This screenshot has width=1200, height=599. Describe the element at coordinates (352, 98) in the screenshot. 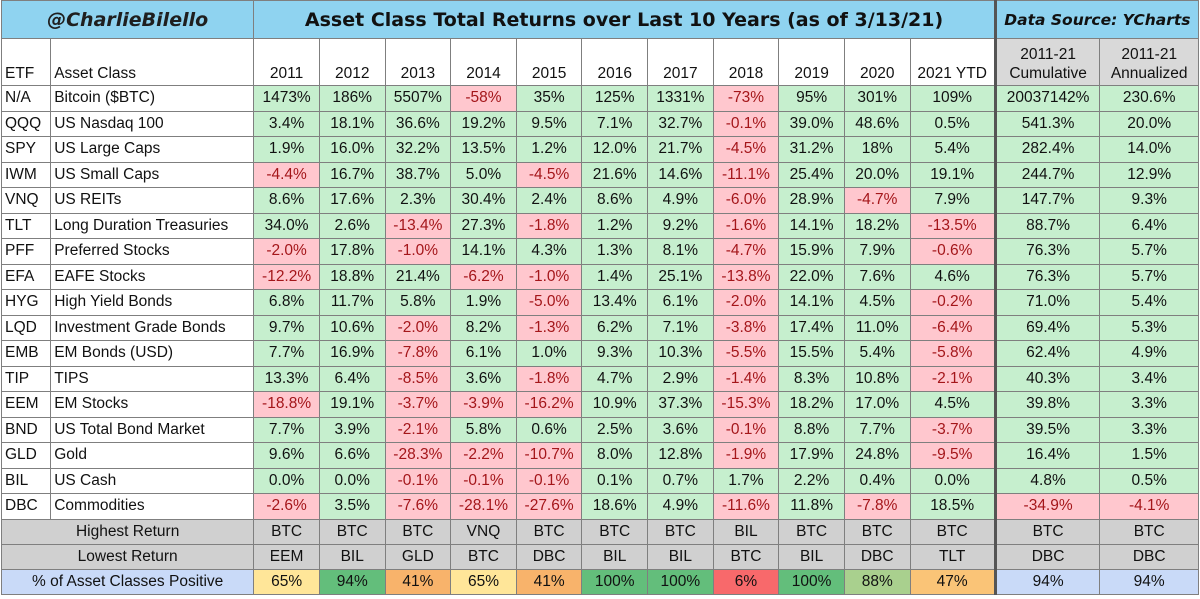

I see `return-cell: 186%` at that location.